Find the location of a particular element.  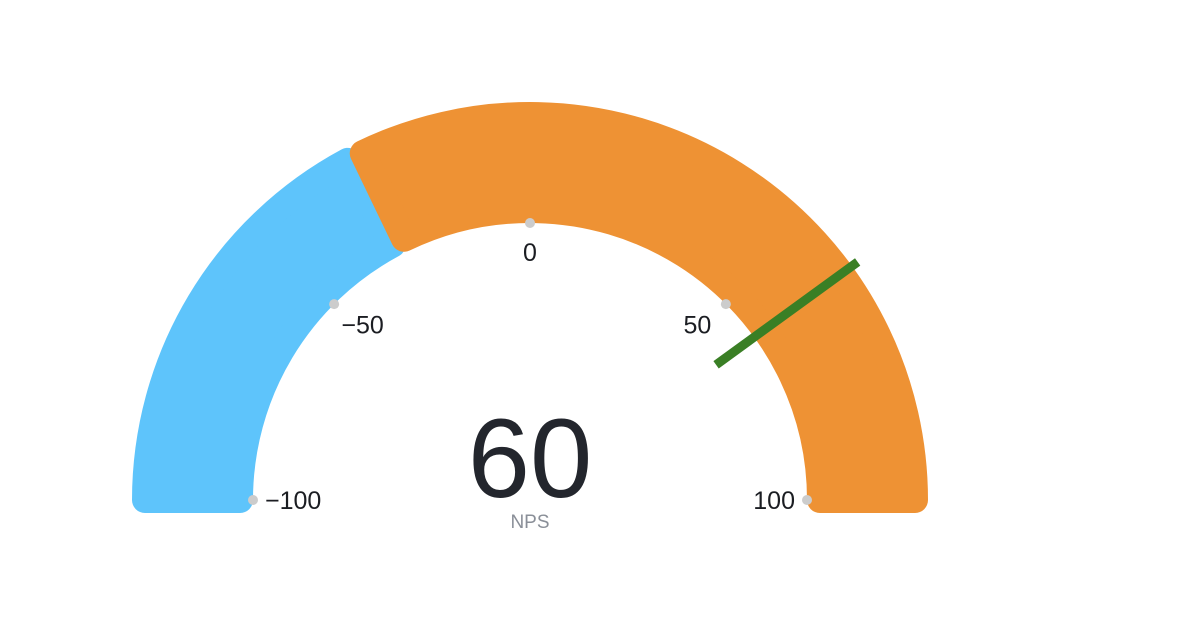

tick-label: 50 is located at coordinates (697, 326).